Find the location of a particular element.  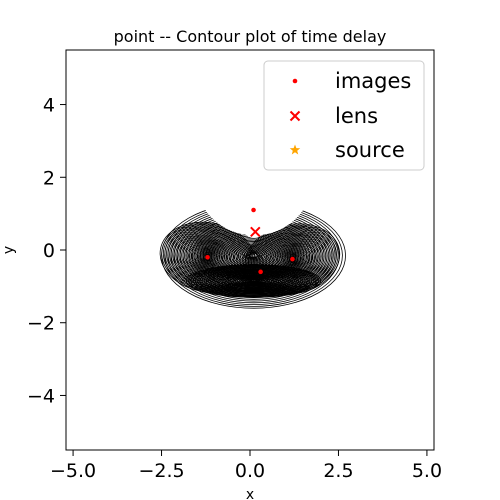

x-axis-label: x is located at coordinates (250, 493).